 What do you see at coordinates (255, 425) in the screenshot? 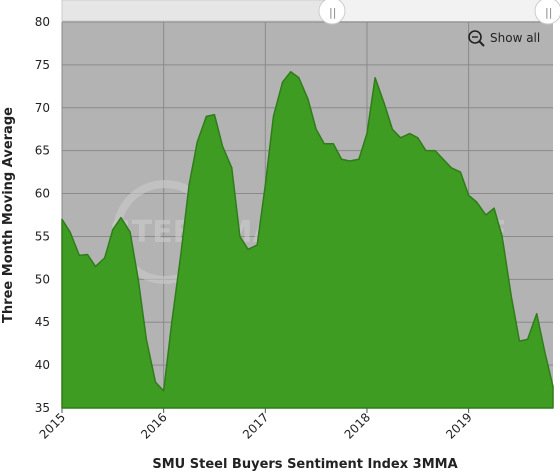
I see `x-tick-label: 2017` at bounding box center [255, 425].